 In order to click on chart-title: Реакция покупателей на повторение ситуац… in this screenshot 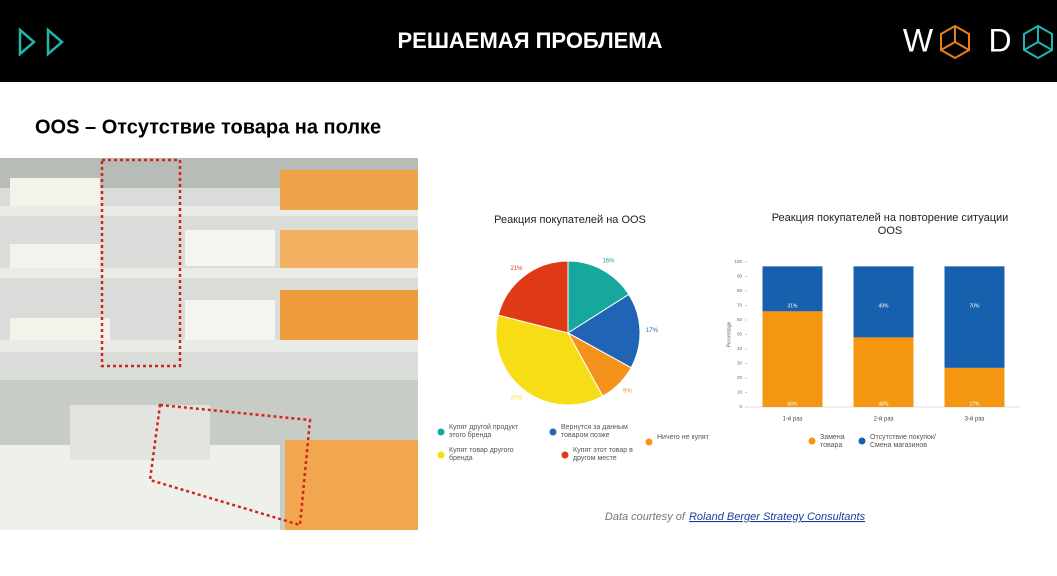, I will do `click(890, 224)`.